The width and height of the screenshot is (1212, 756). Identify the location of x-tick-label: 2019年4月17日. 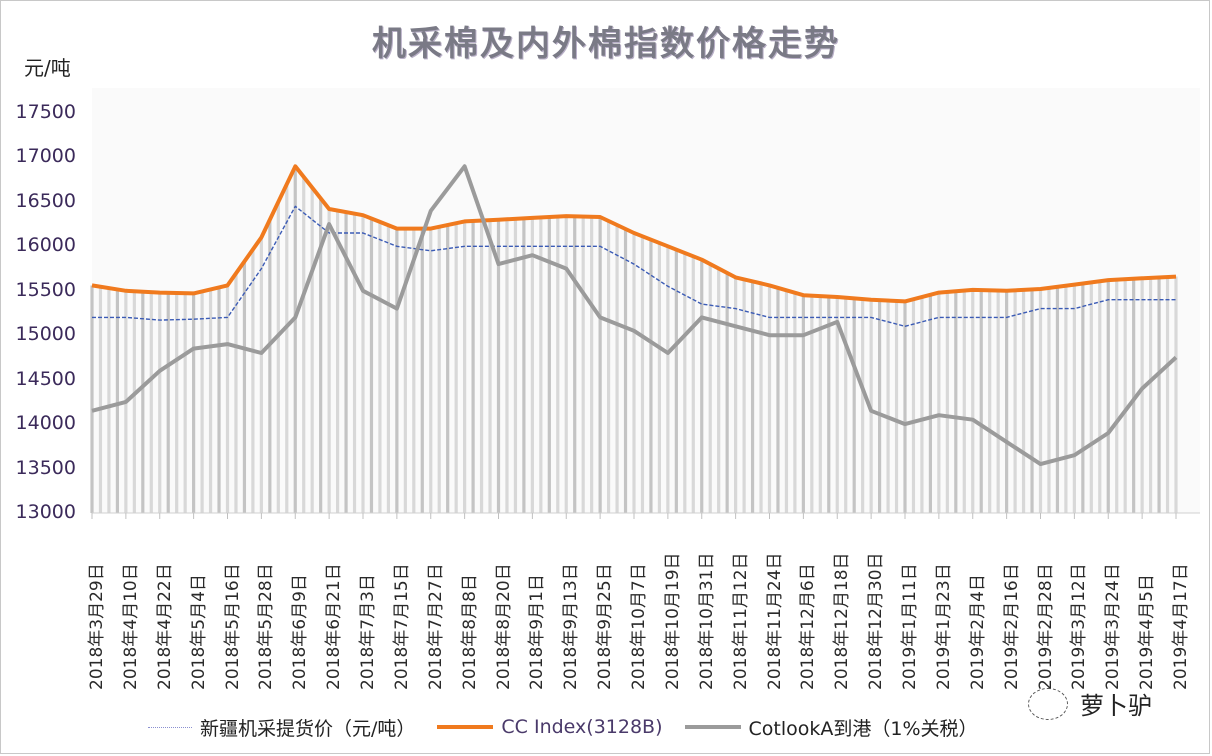
(1181, 626).